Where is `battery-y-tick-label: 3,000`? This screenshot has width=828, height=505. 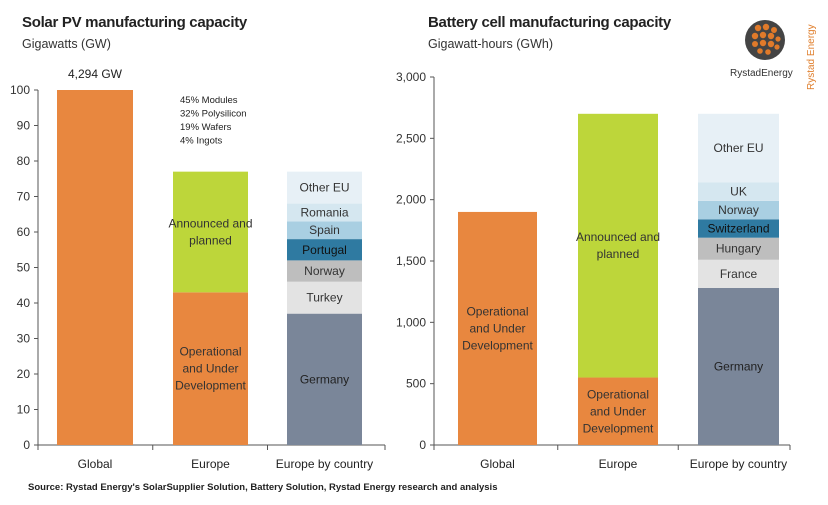
battery-y-tick-label: 3,000 is located at coordinates (411, 77).